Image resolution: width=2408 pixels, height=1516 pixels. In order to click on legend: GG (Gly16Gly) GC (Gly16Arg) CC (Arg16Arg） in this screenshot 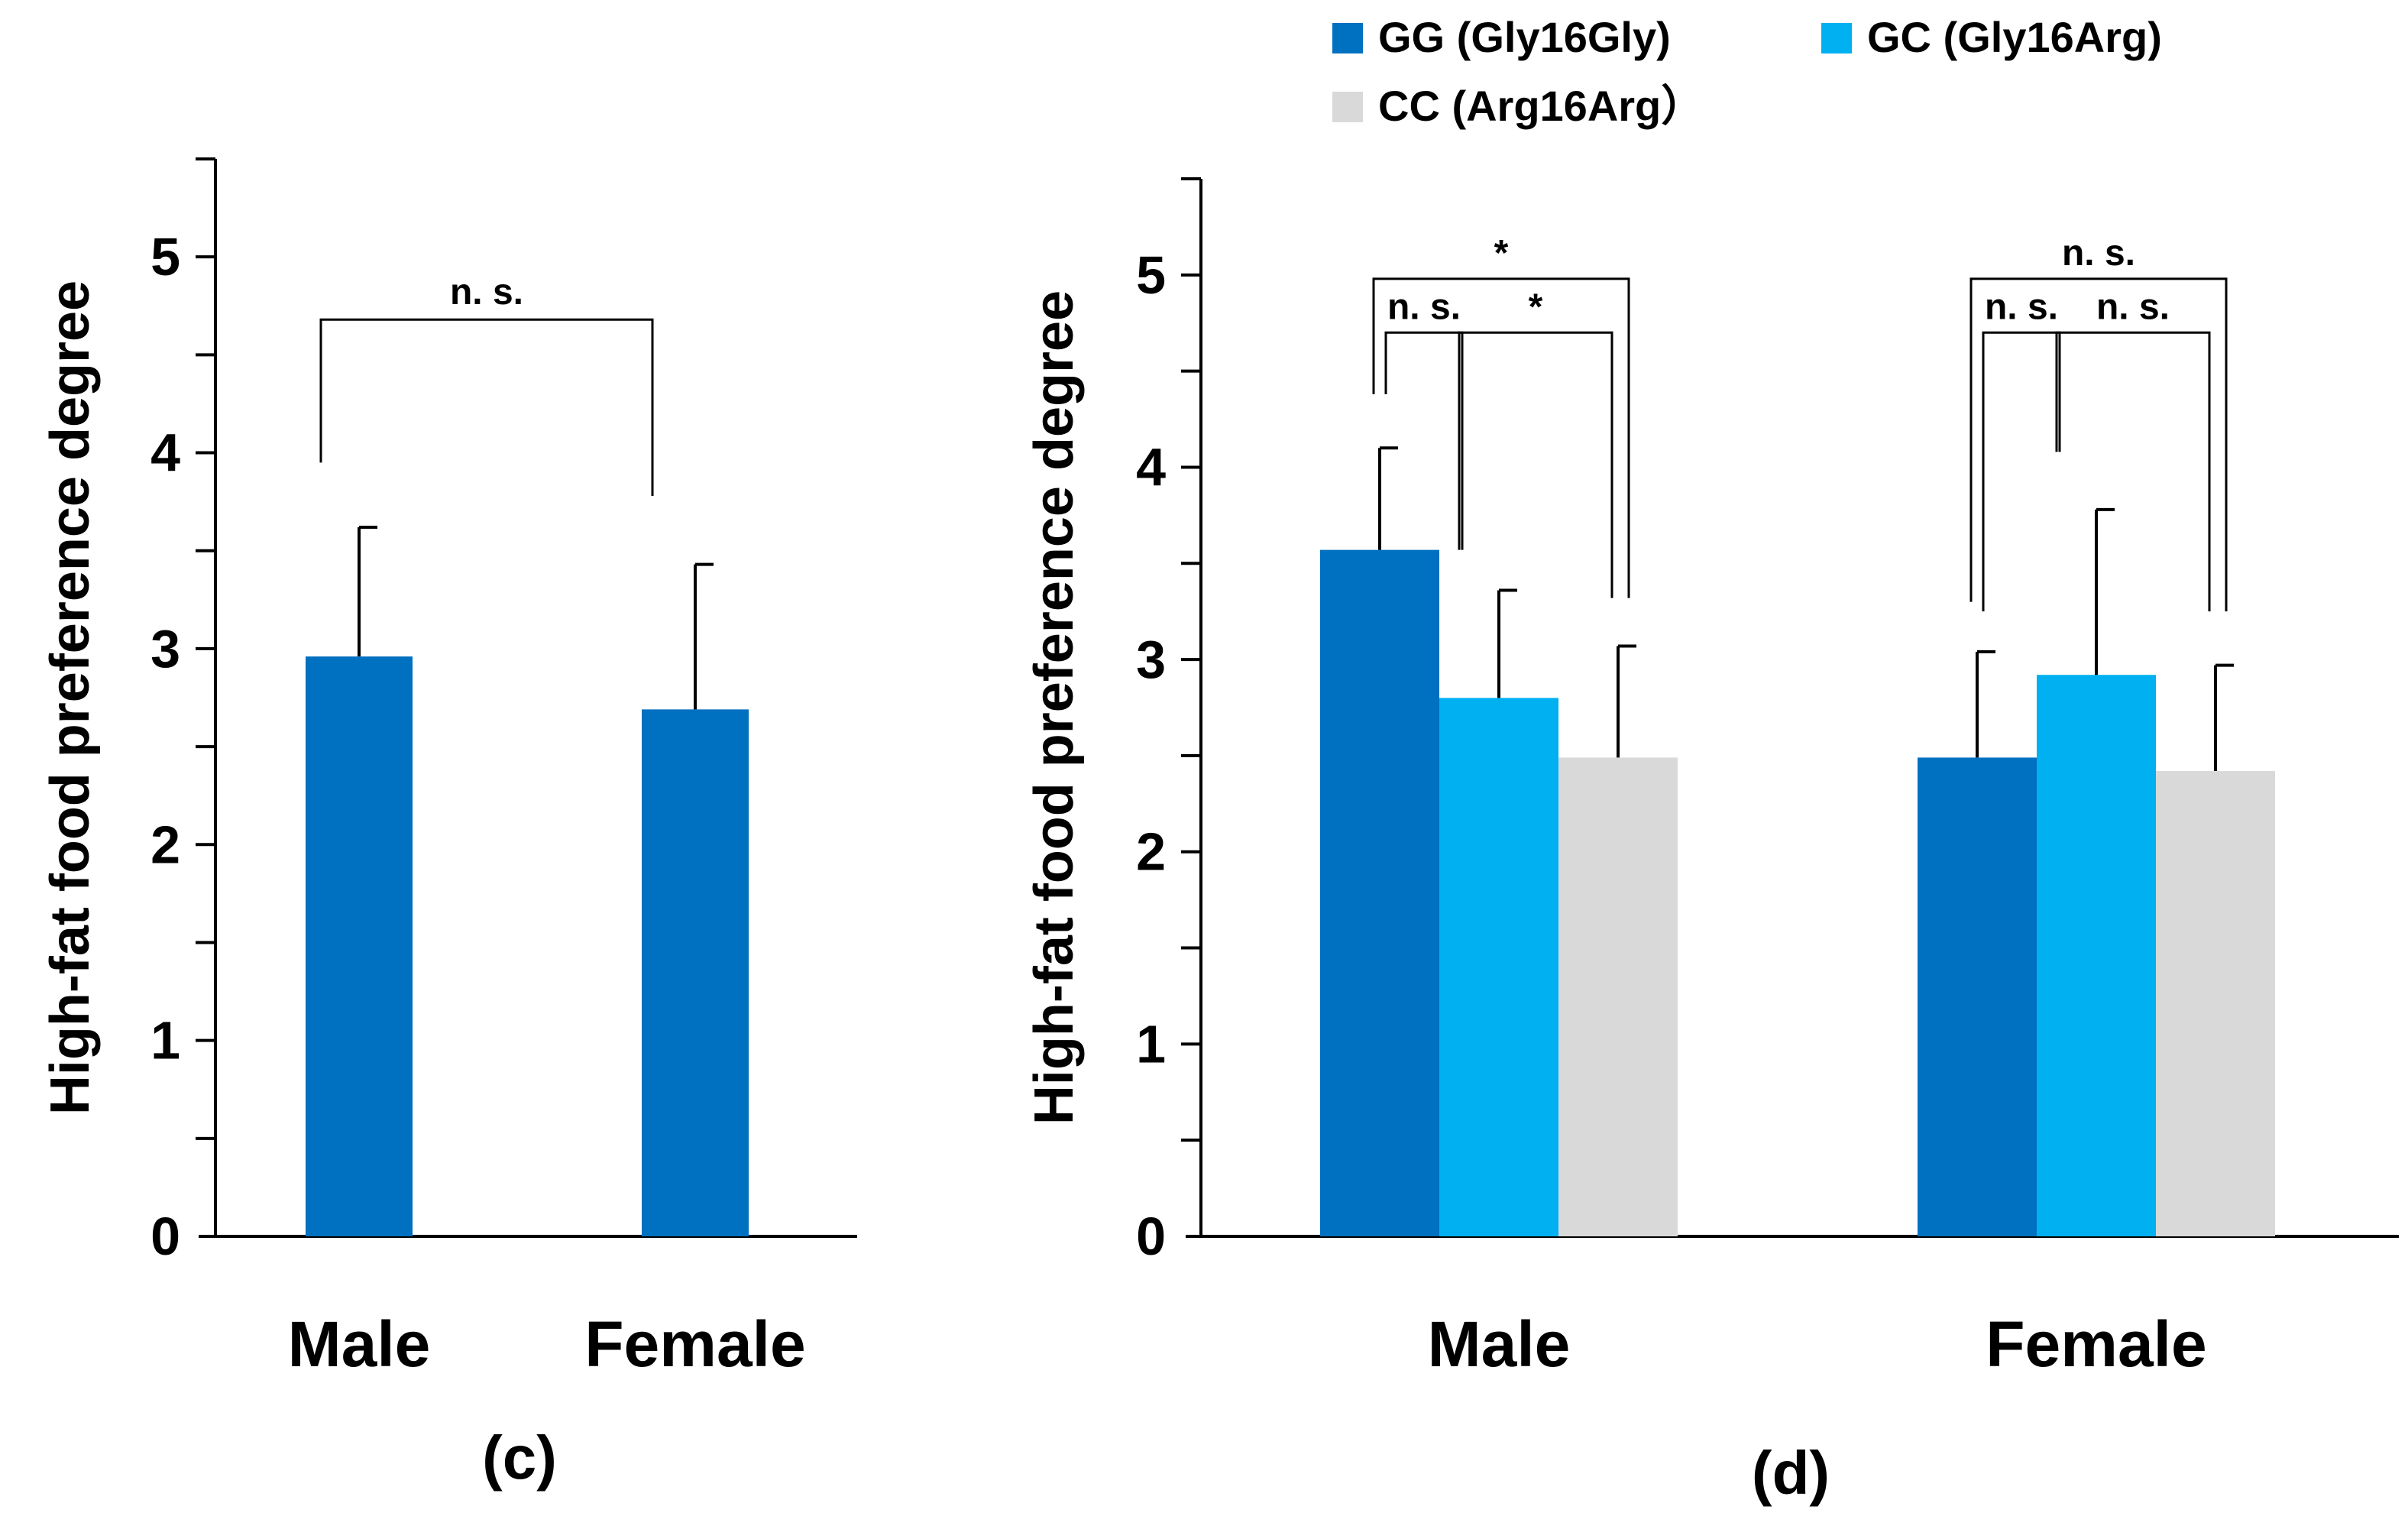, I will do `click(1747, 71)`.